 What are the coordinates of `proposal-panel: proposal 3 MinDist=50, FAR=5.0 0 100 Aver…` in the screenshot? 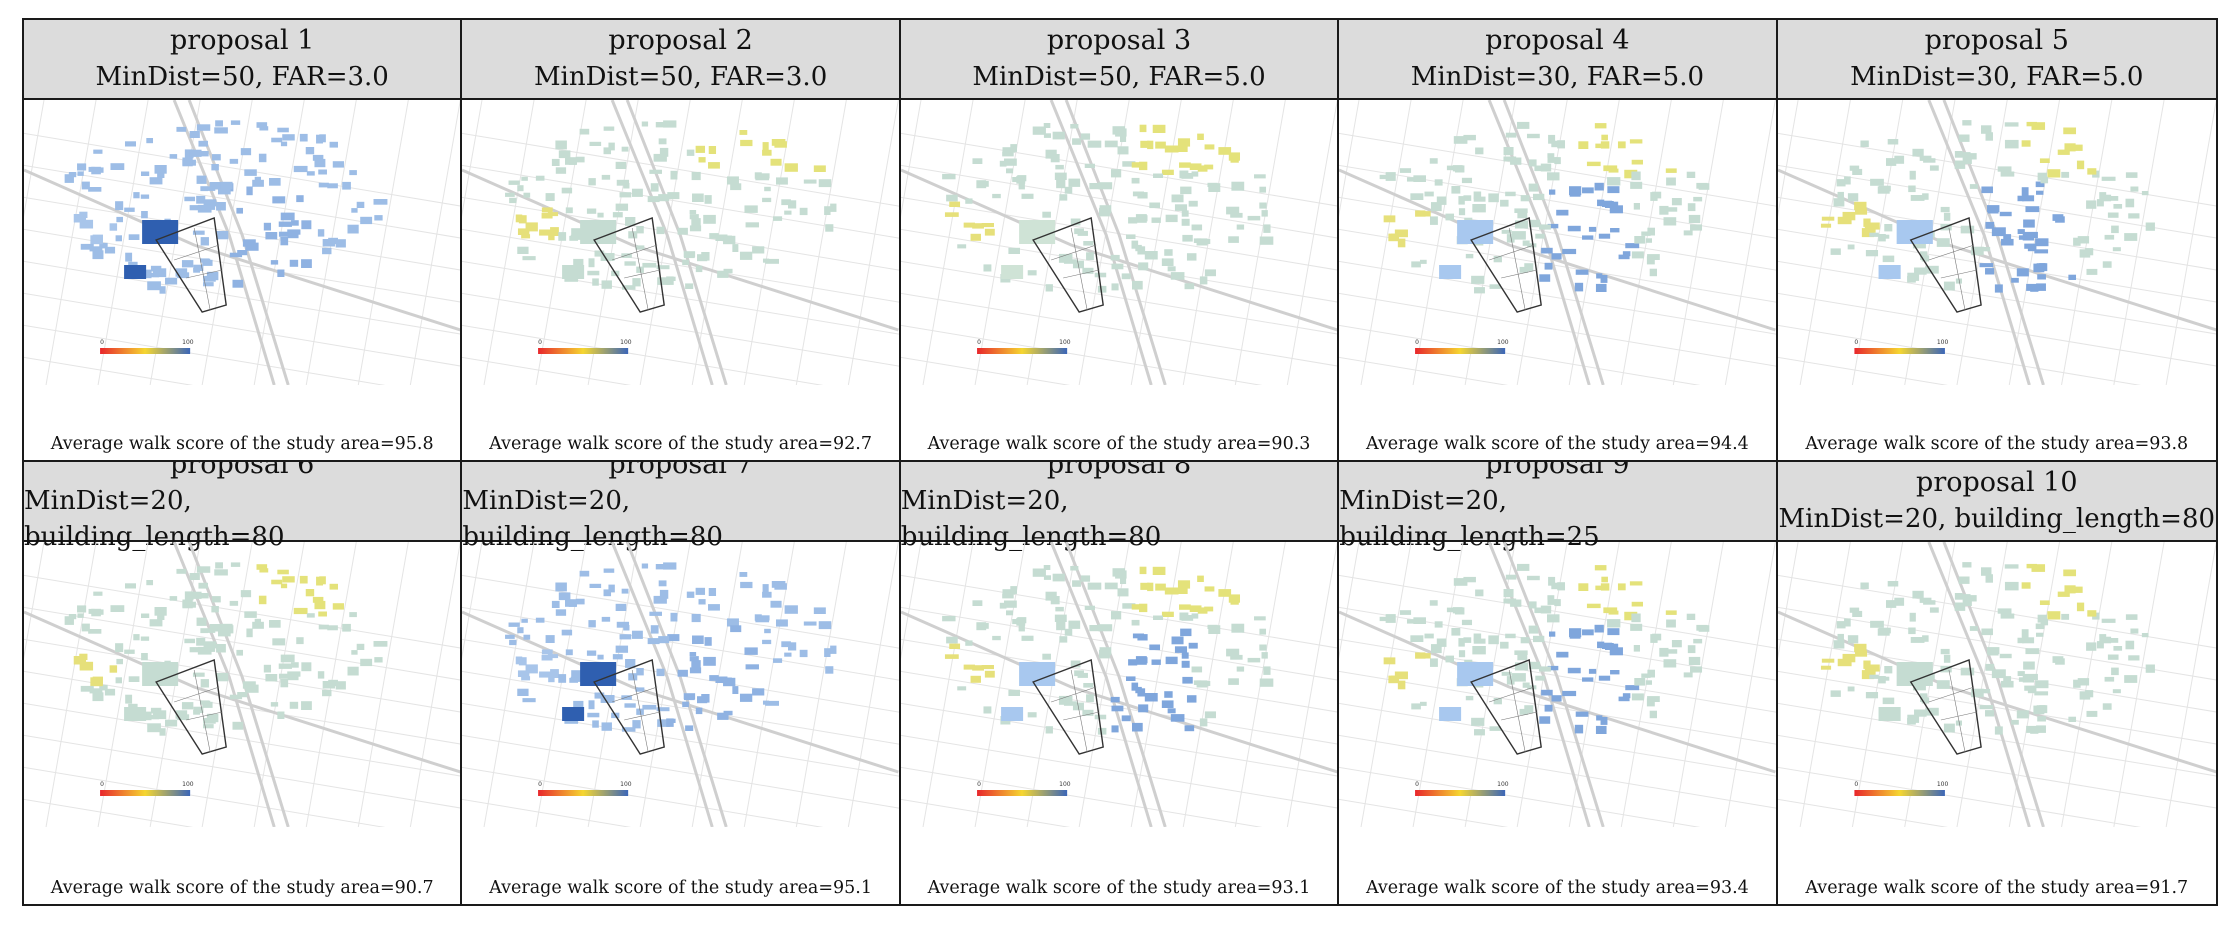 It's located at (1120, 241).